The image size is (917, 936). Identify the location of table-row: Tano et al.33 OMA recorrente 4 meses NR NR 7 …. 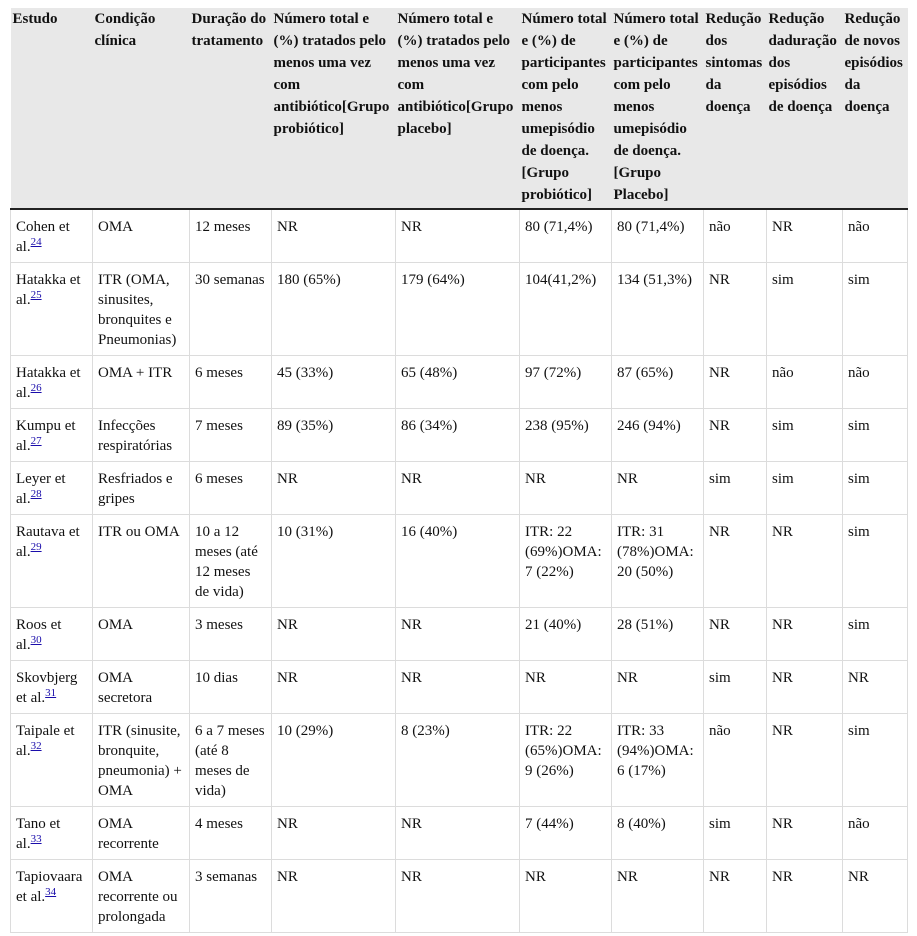
(459, 833).